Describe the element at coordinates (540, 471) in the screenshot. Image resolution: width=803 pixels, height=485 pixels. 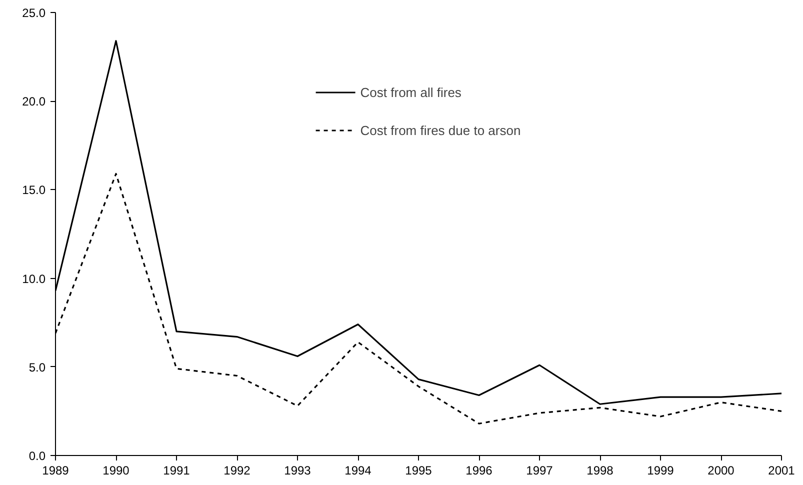
I see `x-tick-label: 1997` at that location.